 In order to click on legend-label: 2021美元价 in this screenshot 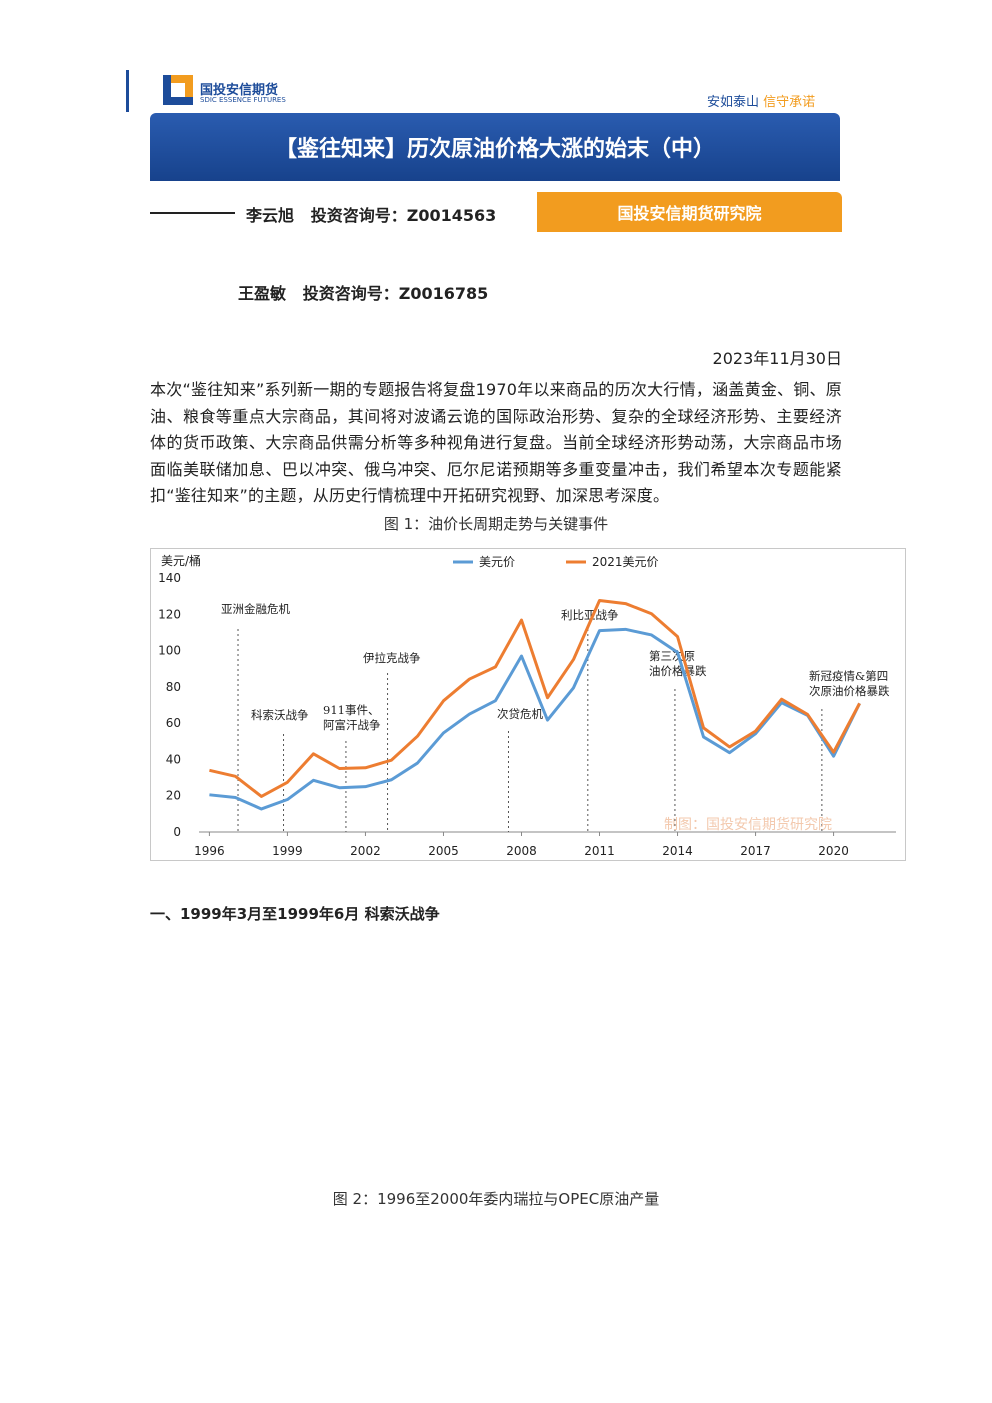, I will do `click(625, 562)`.